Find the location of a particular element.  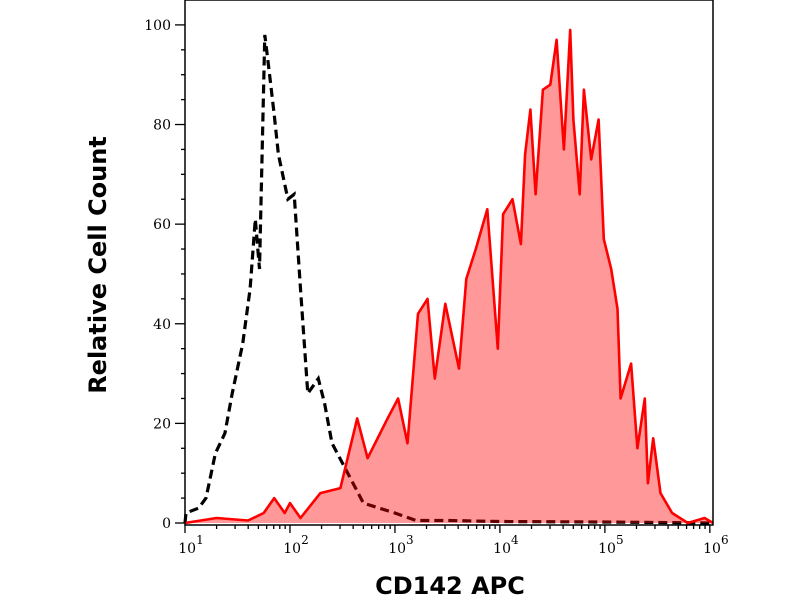

y-tick-label: 60 is located at coordinates (162, 225).